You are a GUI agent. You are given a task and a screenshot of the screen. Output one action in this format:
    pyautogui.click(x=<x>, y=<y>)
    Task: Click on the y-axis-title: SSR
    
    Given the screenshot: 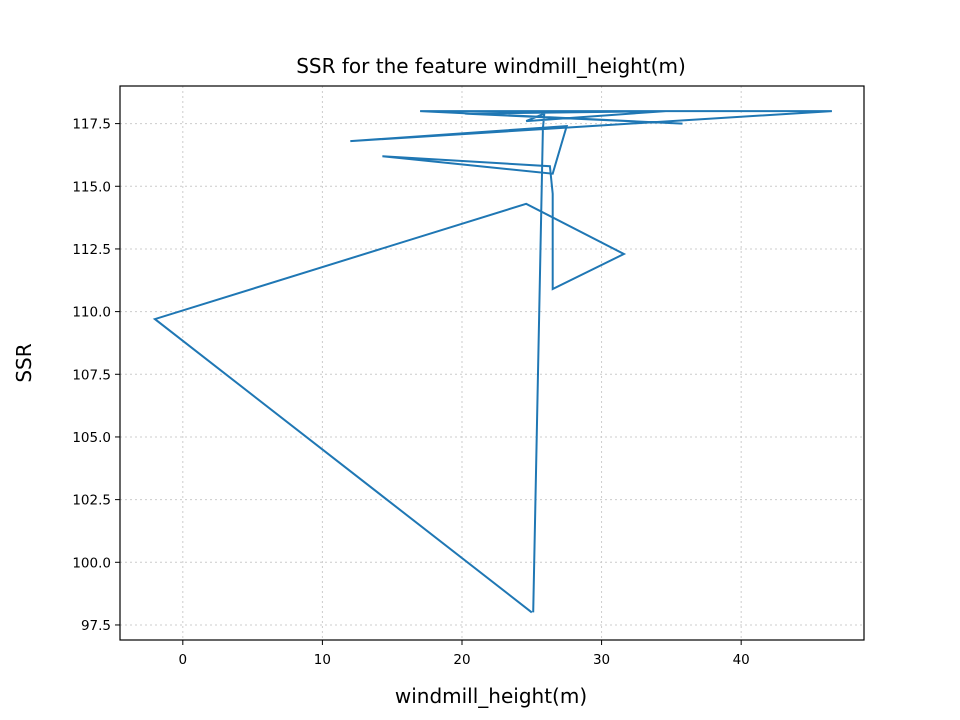 What is the action you would take?
    pyautogui.click(x=24, y=362)
    